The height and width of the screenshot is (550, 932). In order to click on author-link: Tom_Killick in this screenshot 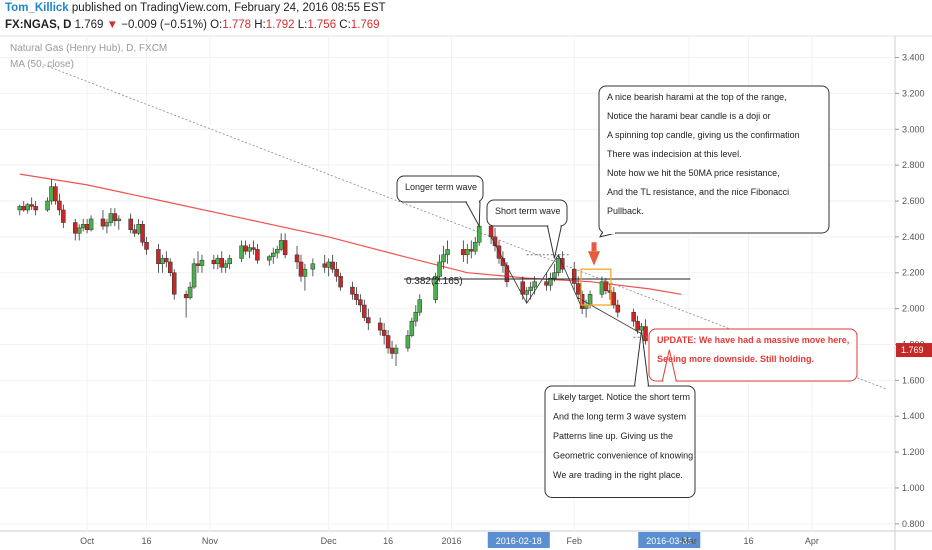, I will do `click(37, 8)`.